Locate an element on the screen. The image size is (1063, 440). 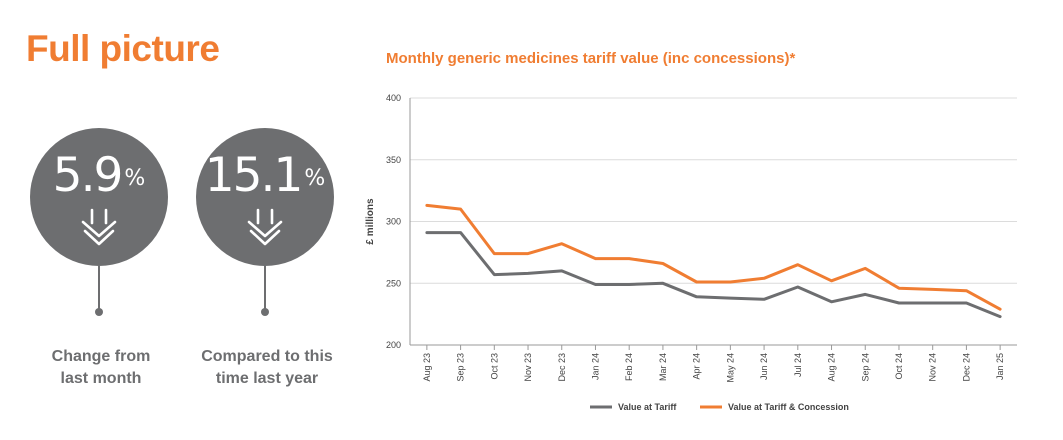
x-tick-label: Apr 24 is located at coordinates (697, 366).